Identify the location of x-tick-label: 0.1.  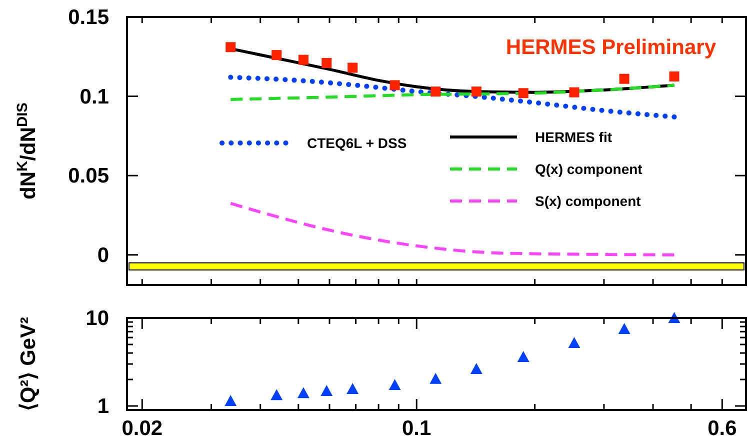
(417, 428).